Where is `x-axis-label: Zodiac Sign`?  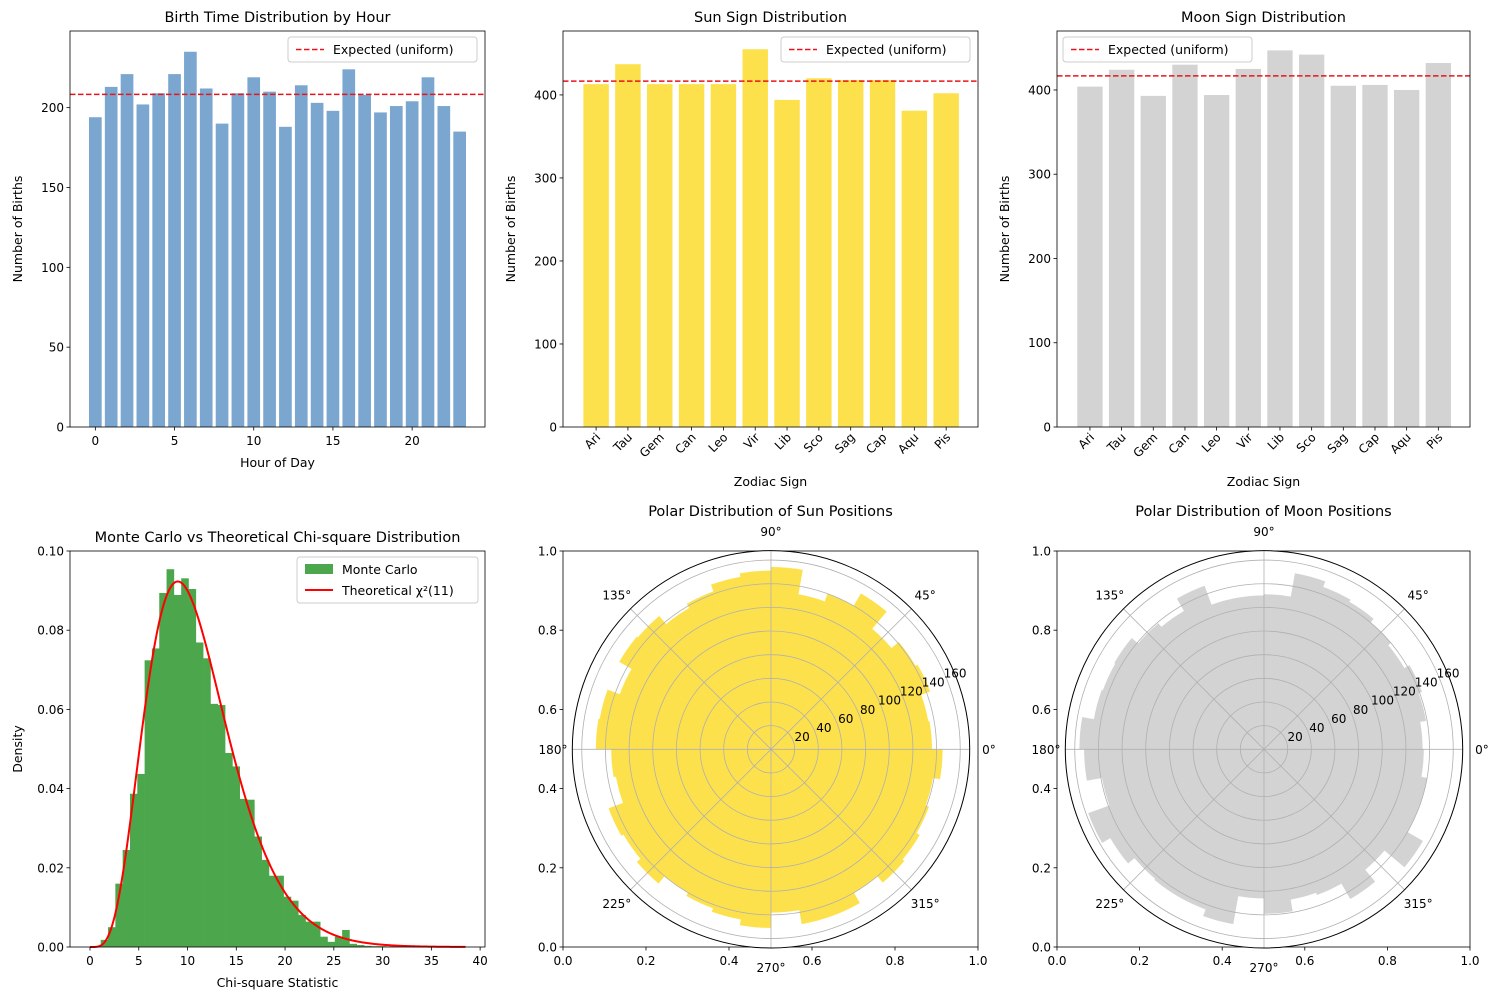
x-axis-label: Zodiac Sign is located at coordinates (1263, 481).